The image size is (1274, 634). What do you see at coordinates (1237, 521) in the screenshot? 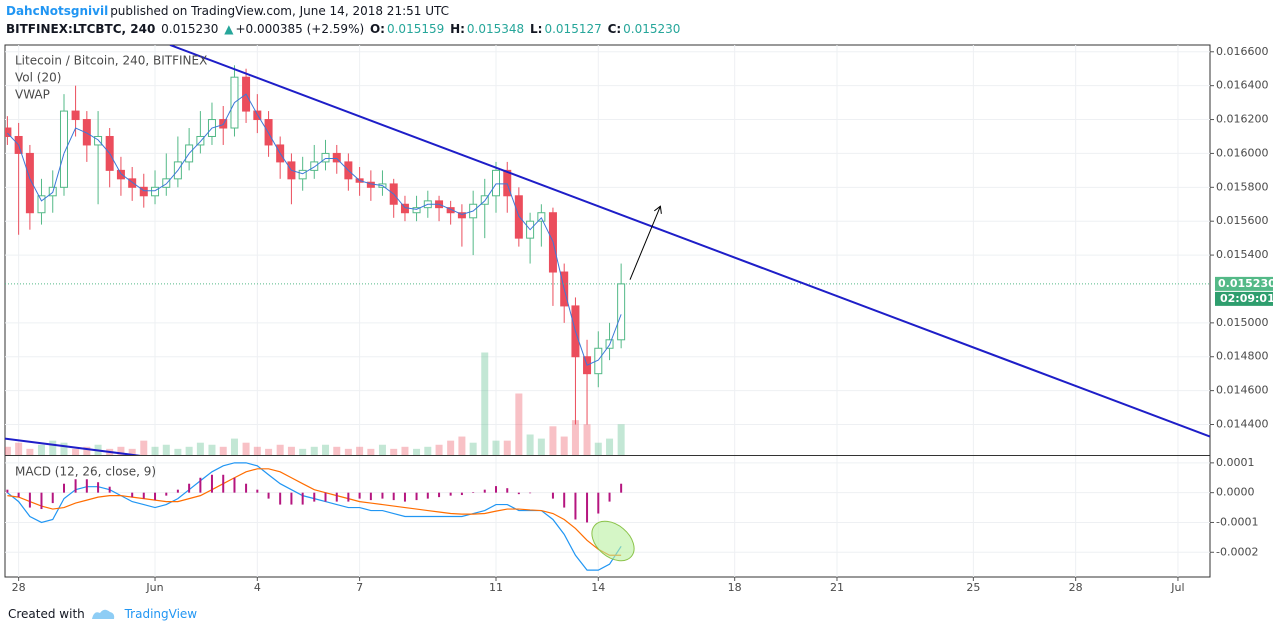
I see `y-tick-label: -0.0001` at bounding box center [1237, 521].